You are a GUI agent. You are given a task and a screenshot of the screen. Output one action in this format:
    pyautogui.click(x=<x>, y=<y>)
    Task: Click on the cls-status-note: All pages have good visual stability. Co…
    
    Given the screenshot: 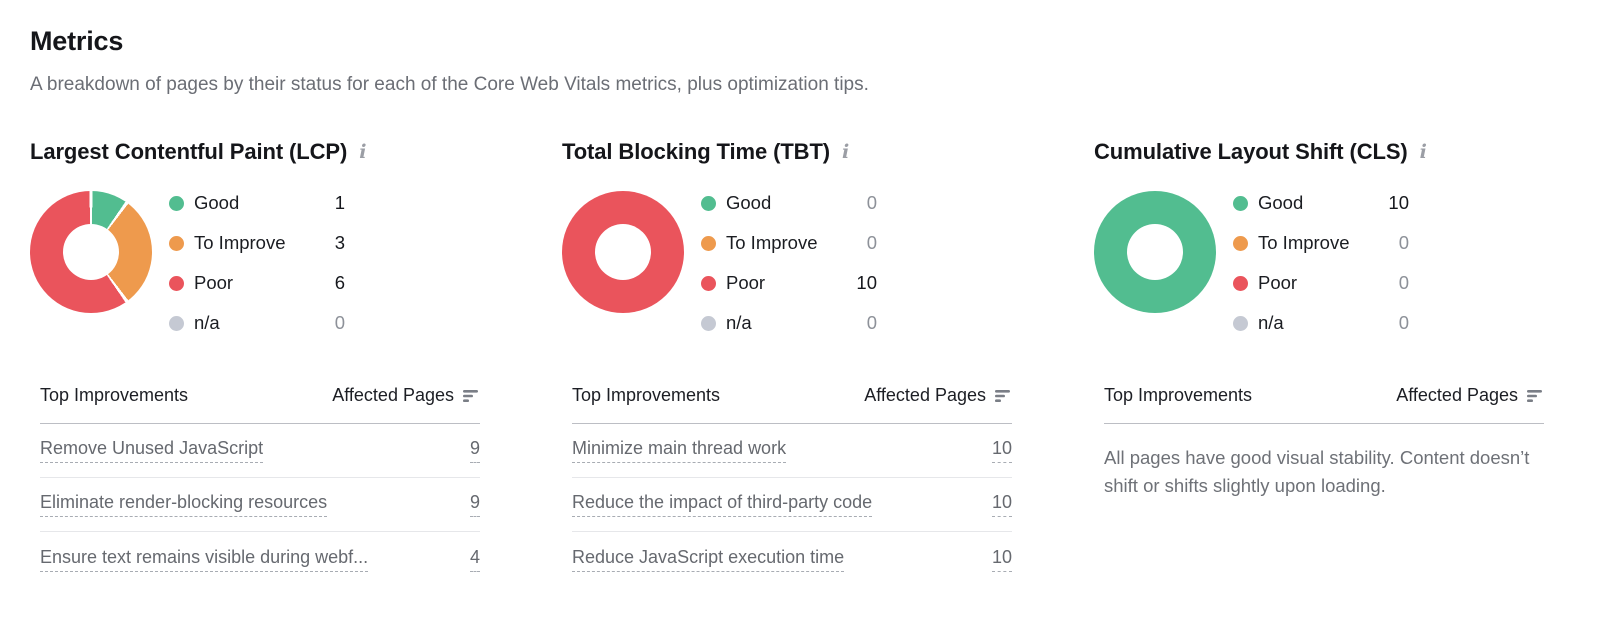 What is the action you would take?
    pyautogui.click(x=1317, y=471)
    